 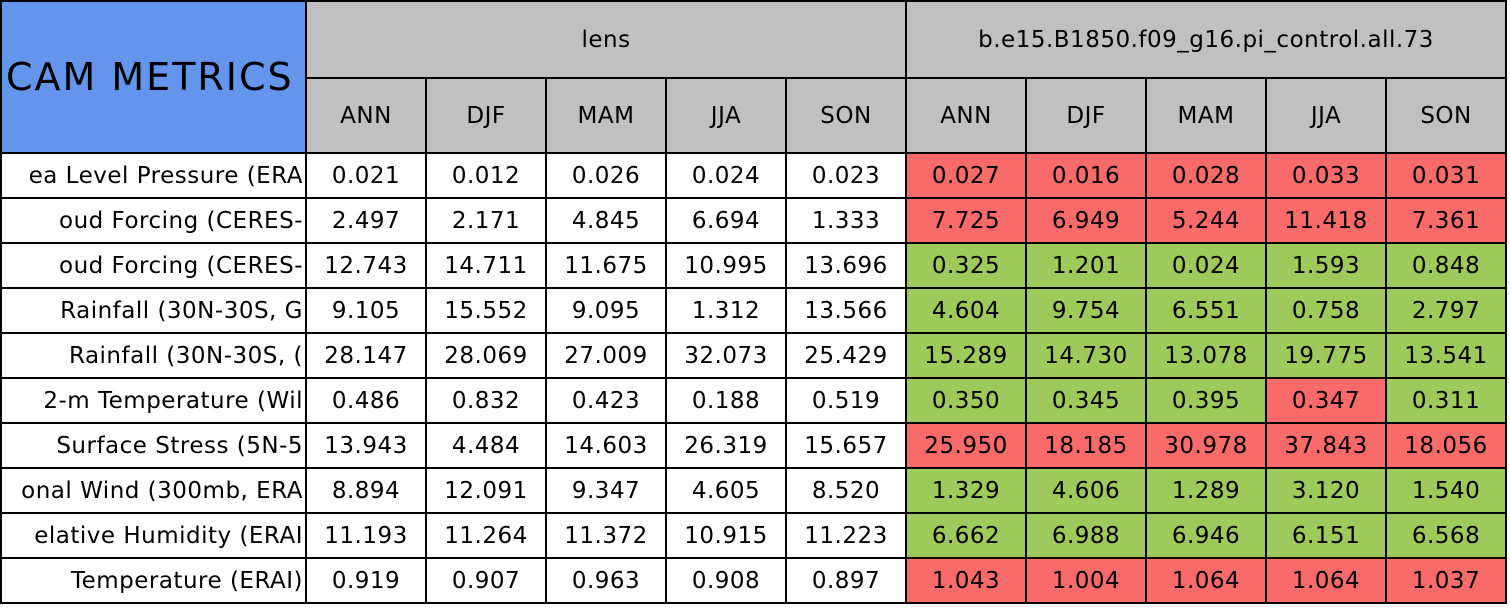 What do you see at coordinates (1326, 220) in the screenshot?
I see `control-value: 11.418` at bounding box center [1326, 220].